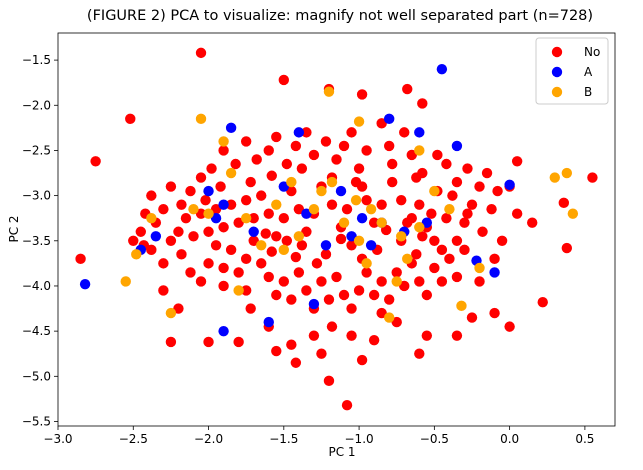  Describe the element at coordinates (57, 439) in the screenshot. I see `x-tick-label: −3.0` at that location.